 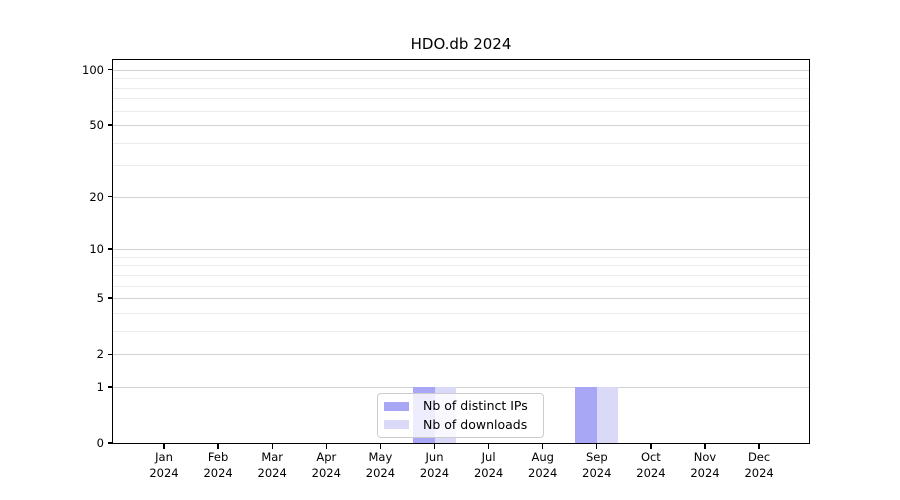 What do you see at coordinates (326, 457) in the screenshot?
I see `x-tick-label-month: Apr` at bounding box center [326, 457].